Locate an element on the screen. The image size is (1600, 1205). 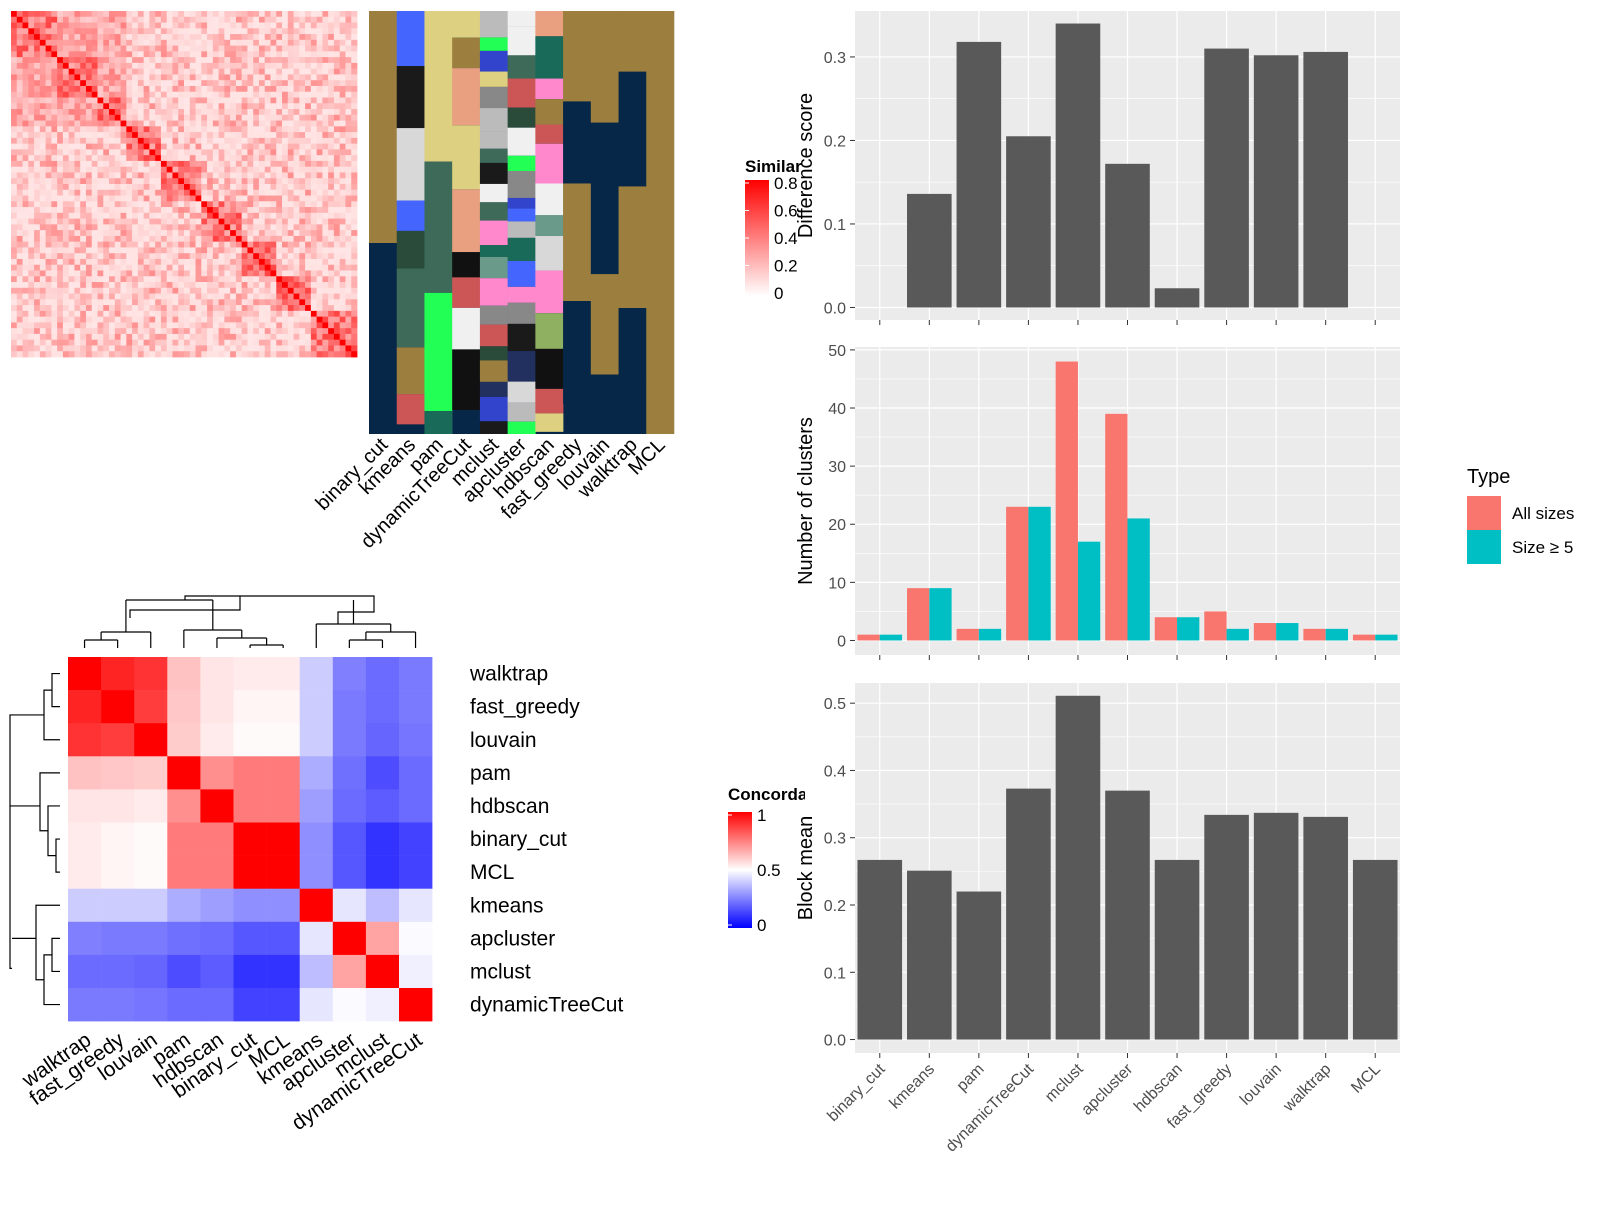
bar is located at coordinates (929, 955).